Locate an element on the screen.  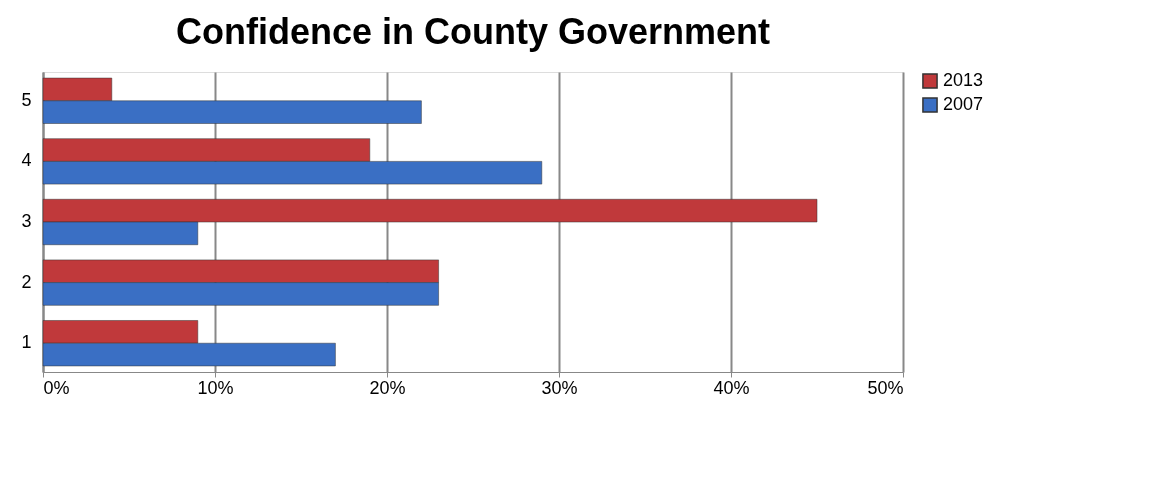
x-tick-label: 40% is located at coordinates (731, 387).